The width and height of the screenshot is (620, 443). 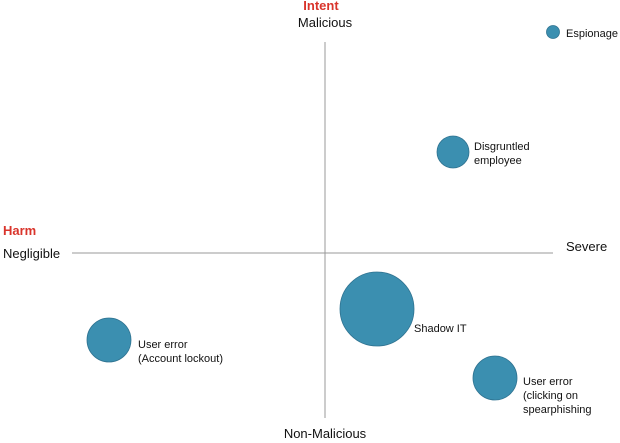 I want to click on bubble-espionage-label-line: Espionage, so click(x=592, y=34).